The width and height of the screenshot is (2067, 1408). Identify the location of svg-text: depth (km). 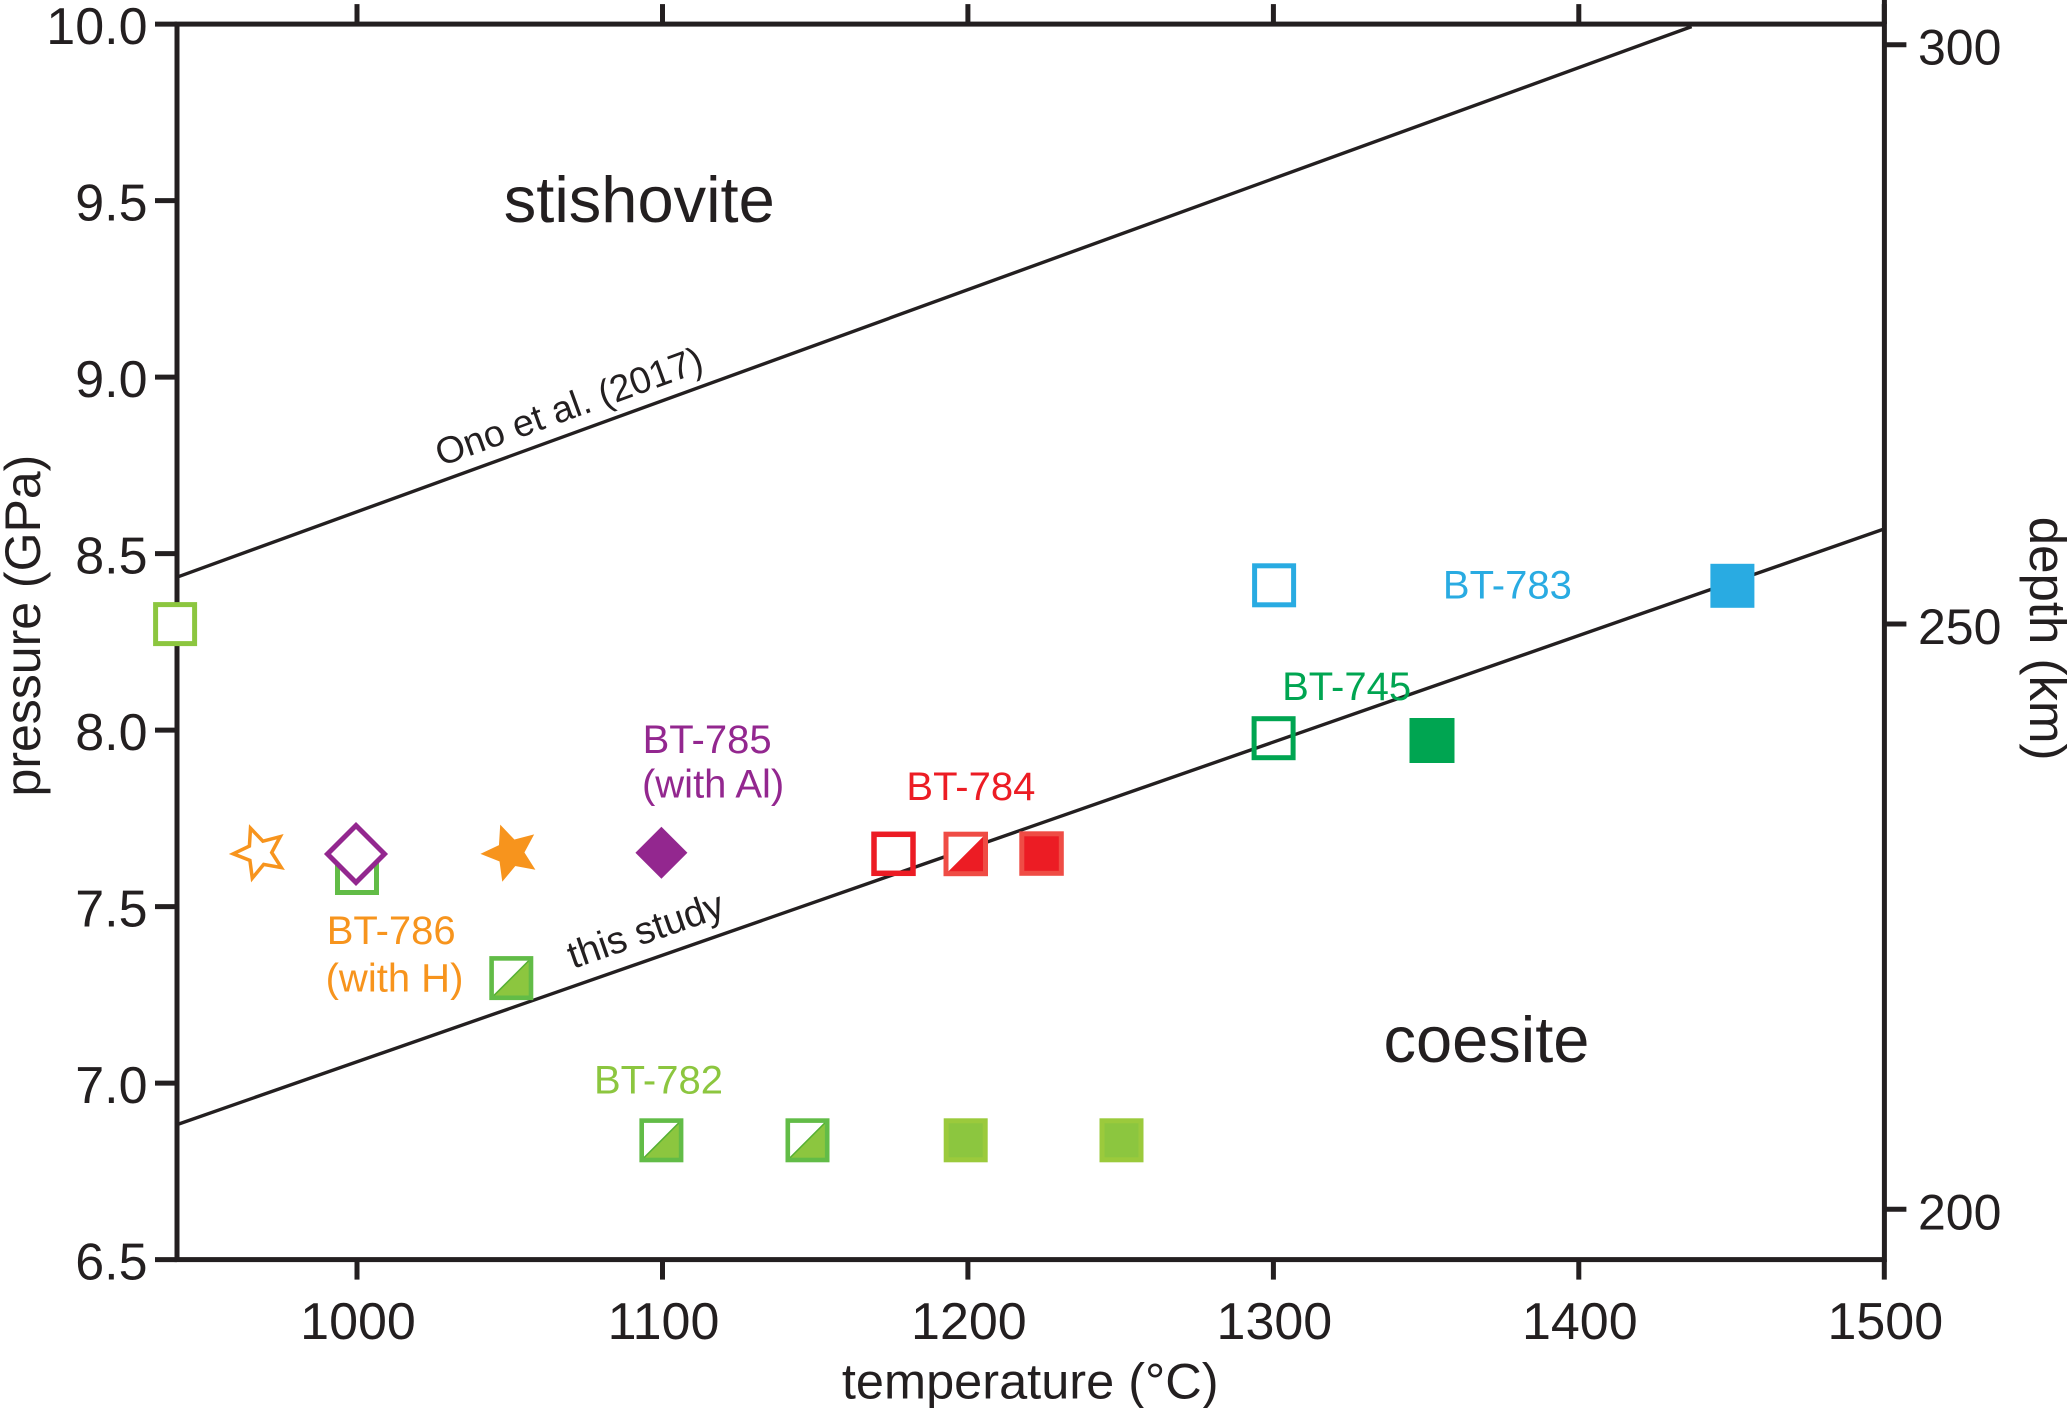
(2043, 639).